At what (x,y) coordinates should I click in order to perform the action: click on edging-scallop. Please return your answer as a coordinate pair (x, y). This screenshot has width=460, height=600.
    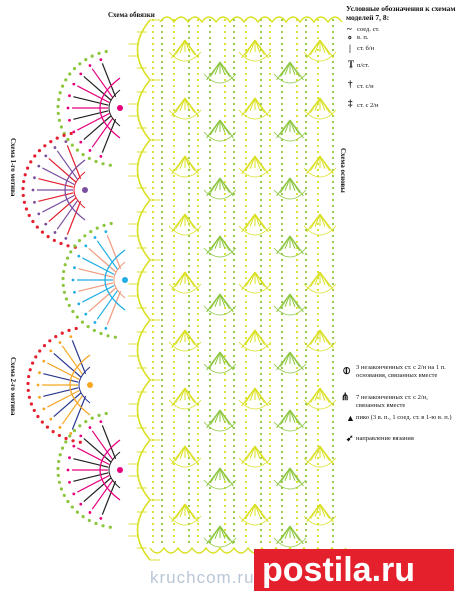
    Looking at the image, I should click on (143, 50).